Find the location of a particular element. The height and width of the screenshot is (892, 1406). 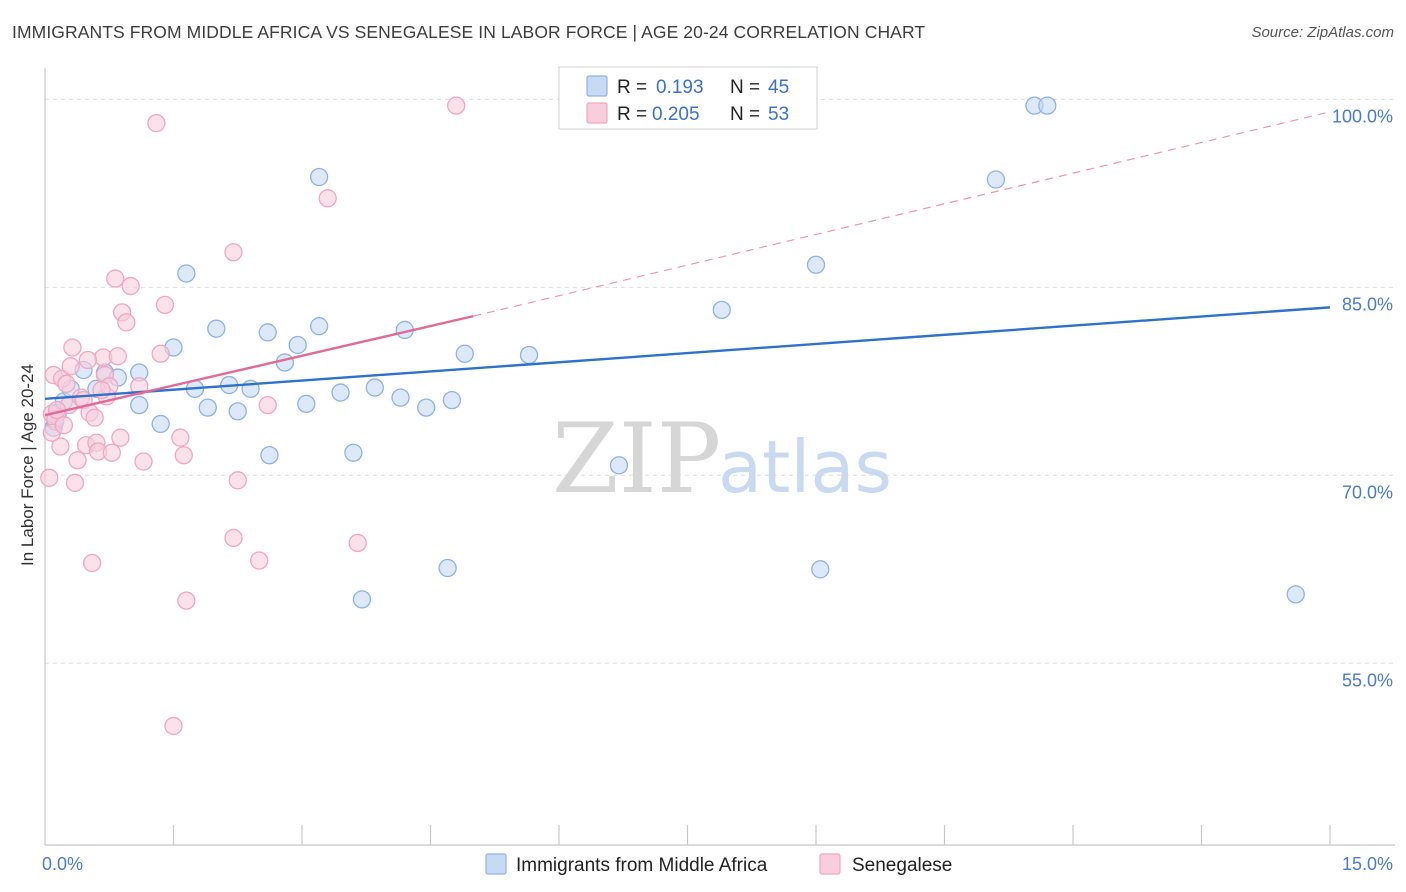

legend-r-label-pink: R = is located at coordinates (632, 114).